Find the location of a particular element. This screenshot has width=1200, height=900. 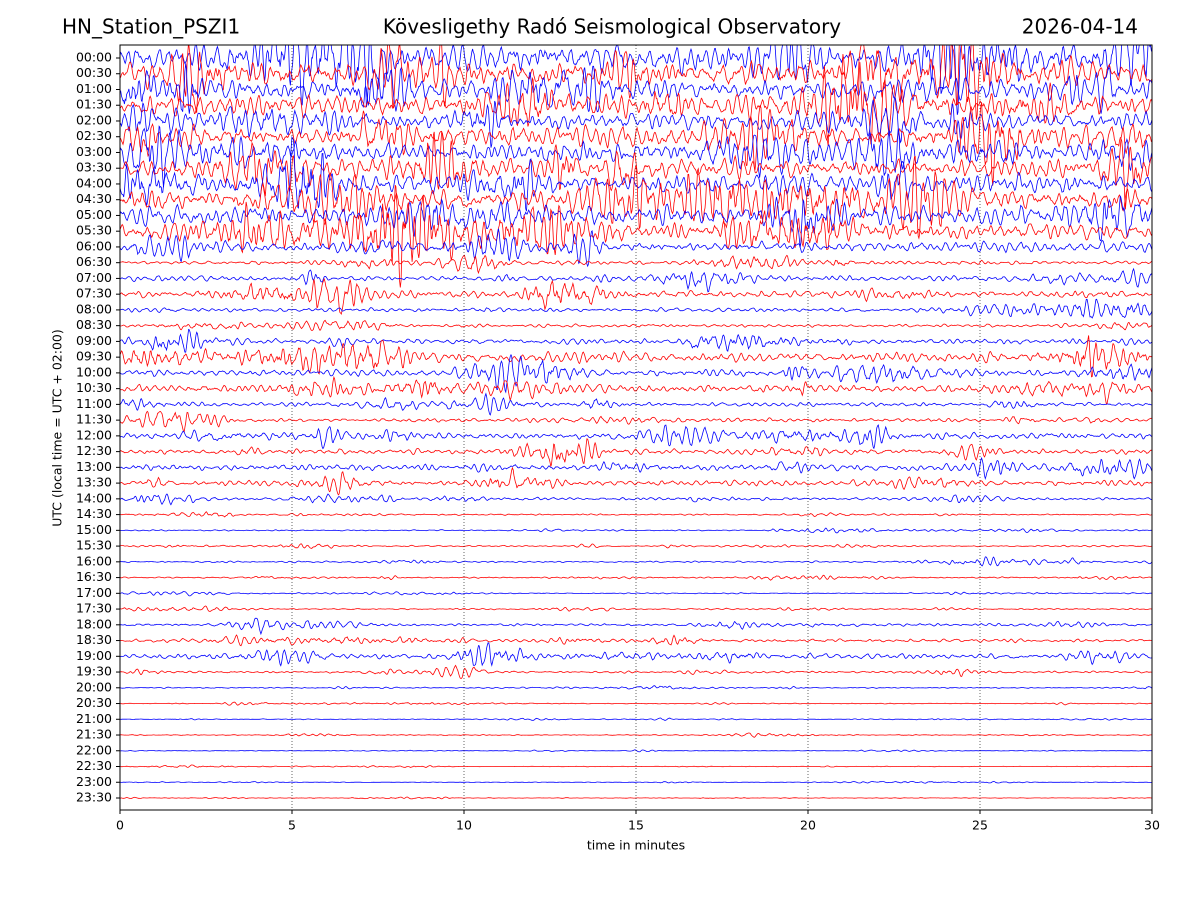

y-tick-label: 13:30 is located at coordinates (94, 482).